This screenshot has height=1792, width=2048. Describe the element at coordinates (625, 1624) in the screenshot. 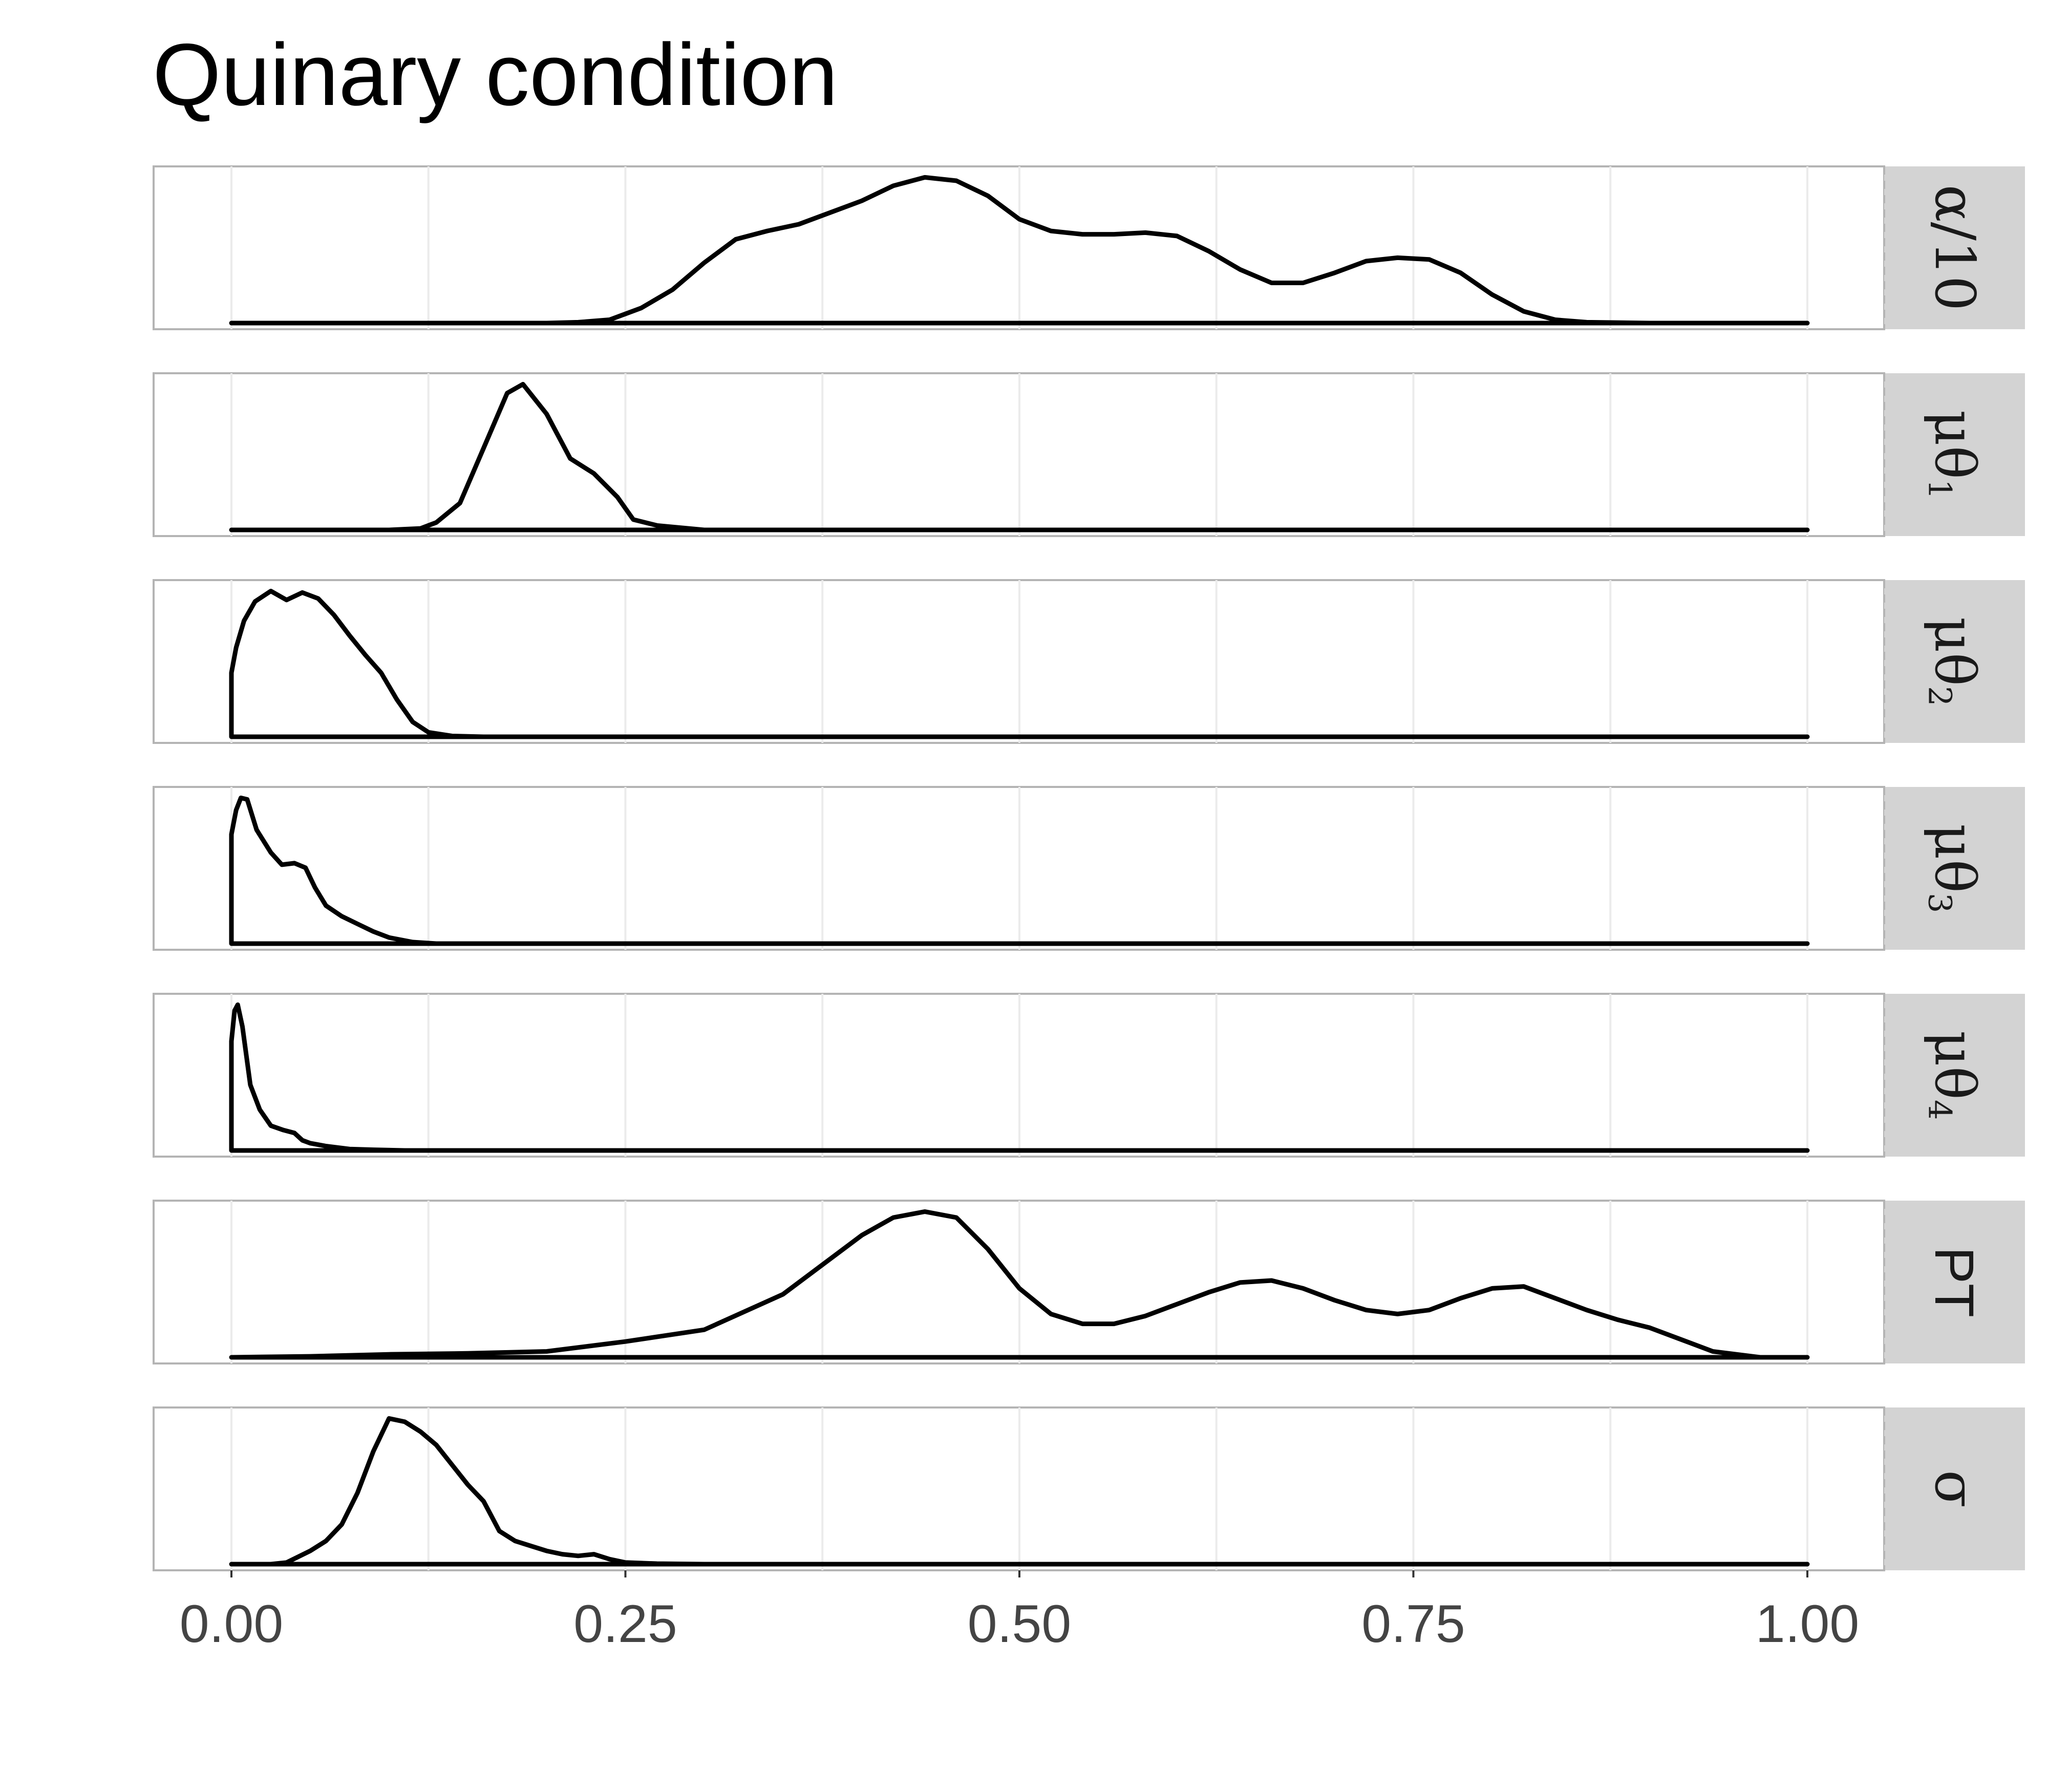

I see `x-tick-label: 0.25` at that location.